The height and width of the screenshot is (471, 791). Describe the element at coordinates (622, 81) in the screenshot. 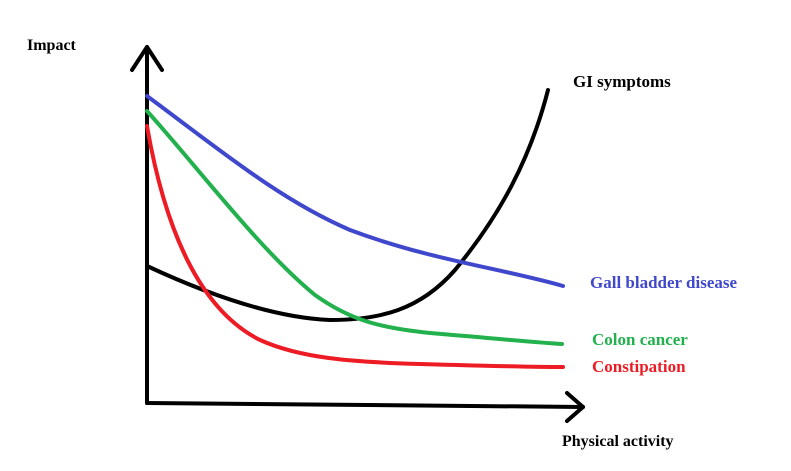

I see `label-gi-symptoms: GI symptoms` at that location.